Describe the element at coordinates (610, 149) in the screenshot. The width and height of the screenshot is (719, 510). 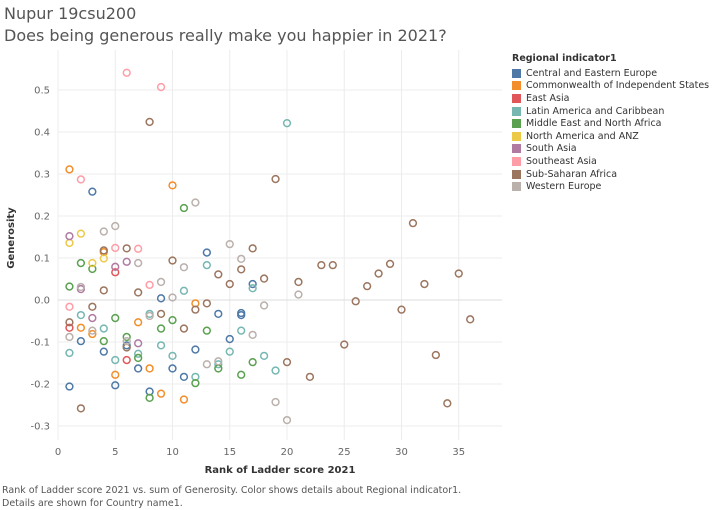
I see `legend-item: South Asia` at that location.